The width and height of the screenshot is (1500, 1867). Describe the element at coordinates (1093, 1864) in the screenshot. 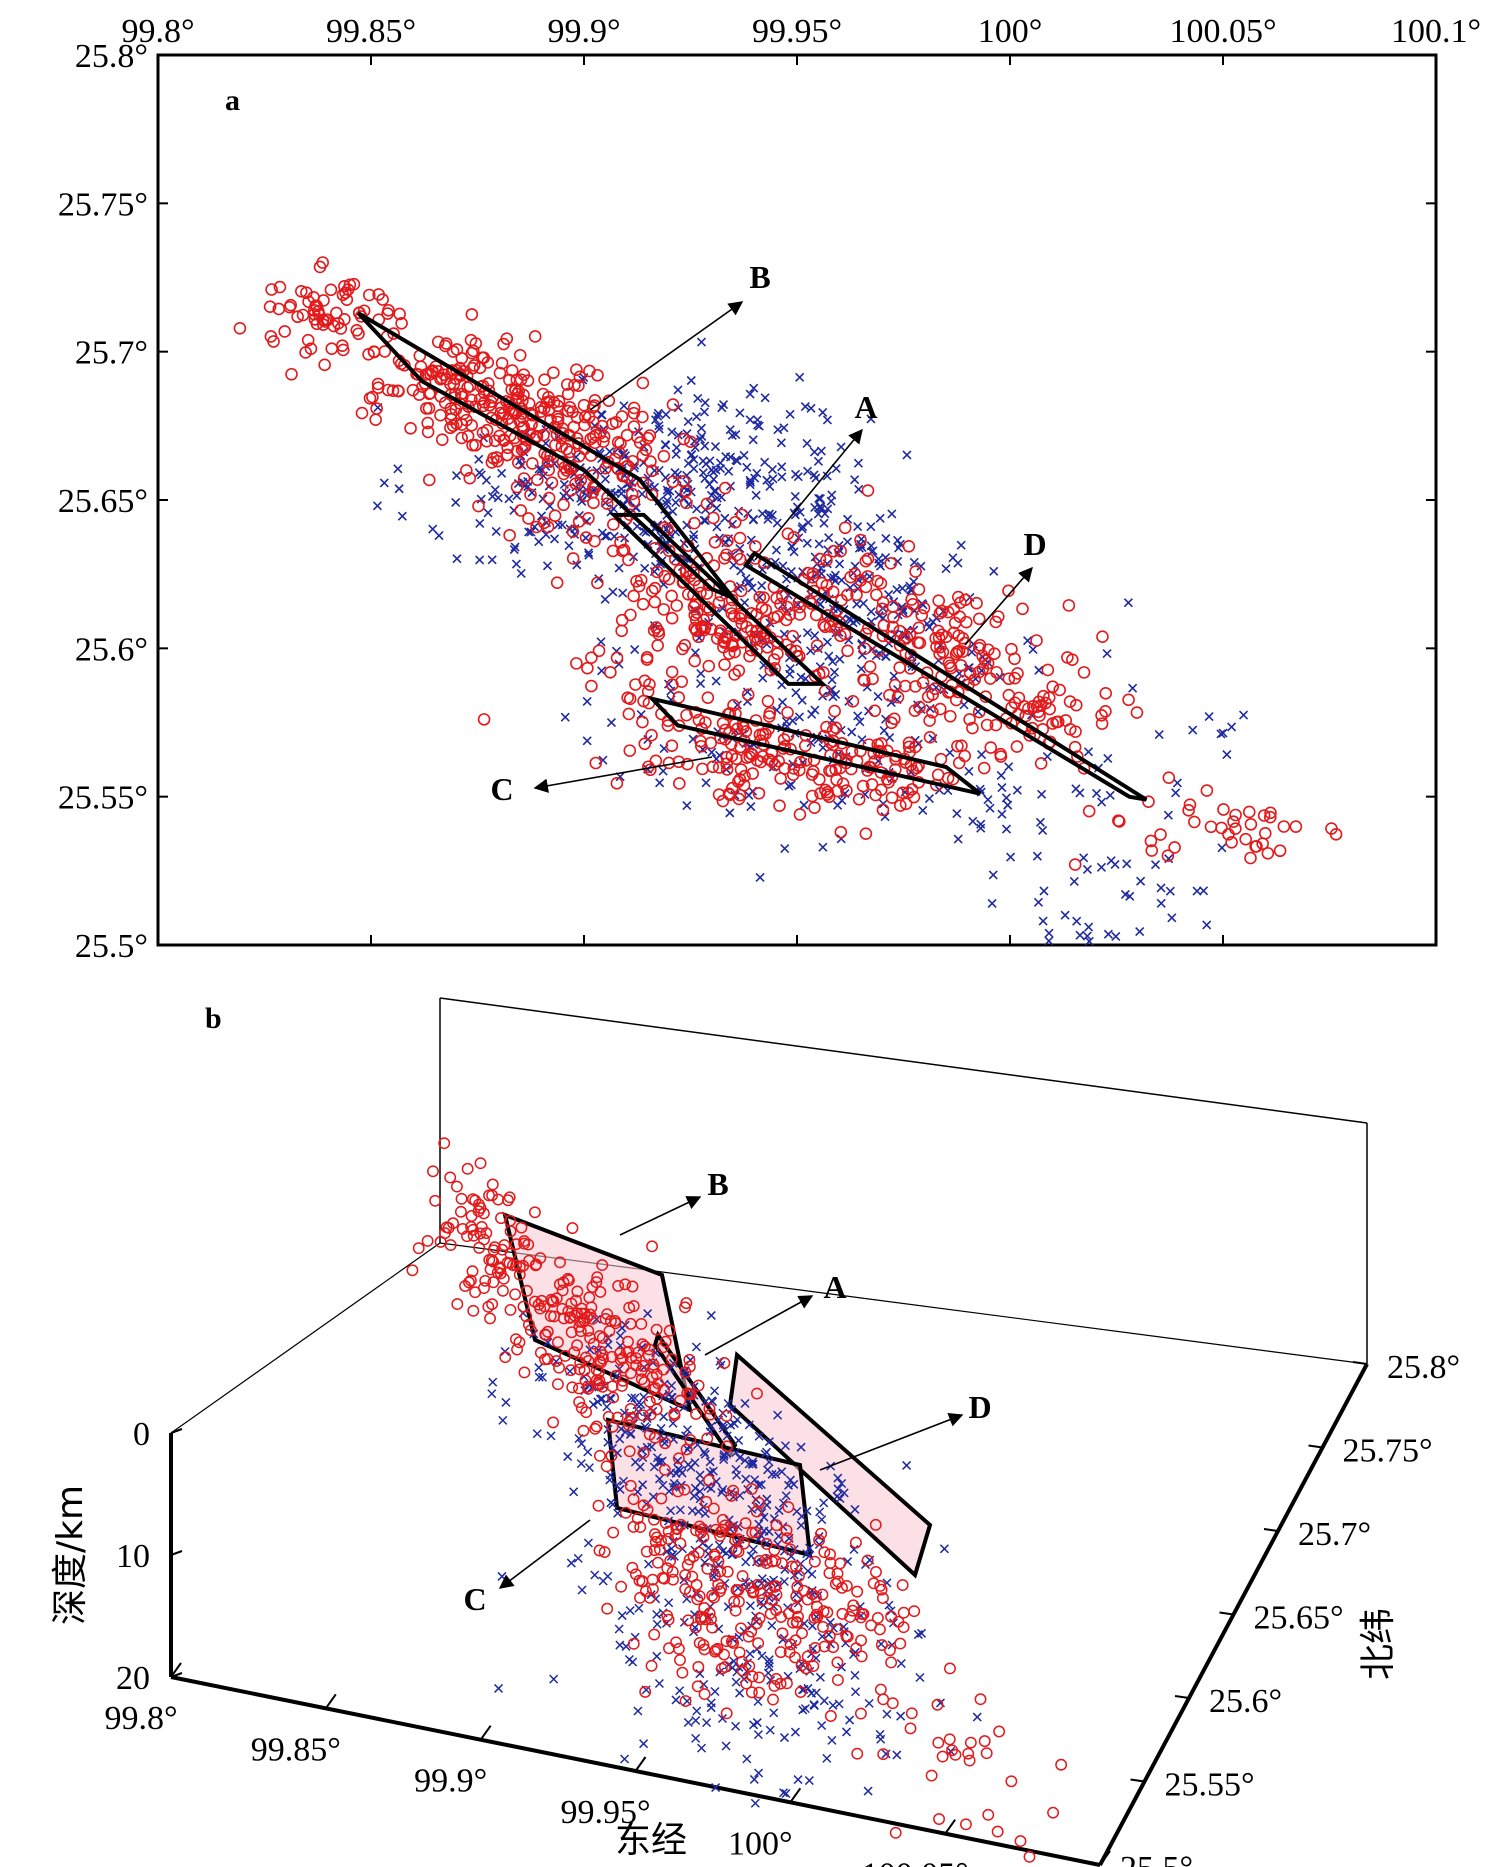

I see `panel-b-y-tick-mark` at that location.